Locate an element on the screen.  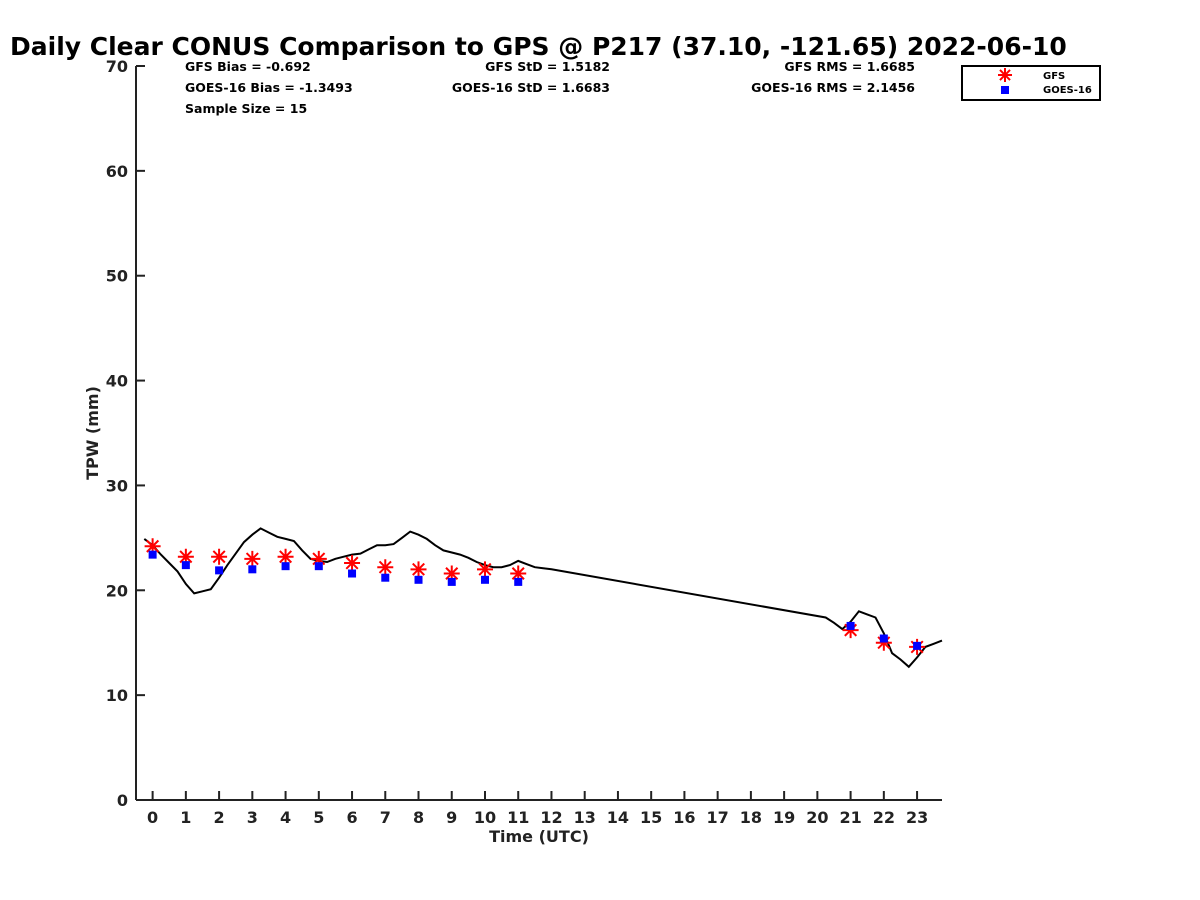
y-tick-label: 60 is located at coordinates (117, 171).